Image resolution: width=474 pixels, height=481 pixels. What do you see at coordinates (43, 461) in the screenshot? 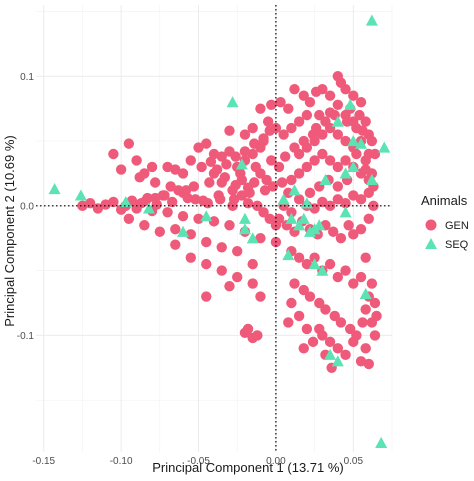
I see `x-tick-label: -0.15` at bounding box center [43, 461].